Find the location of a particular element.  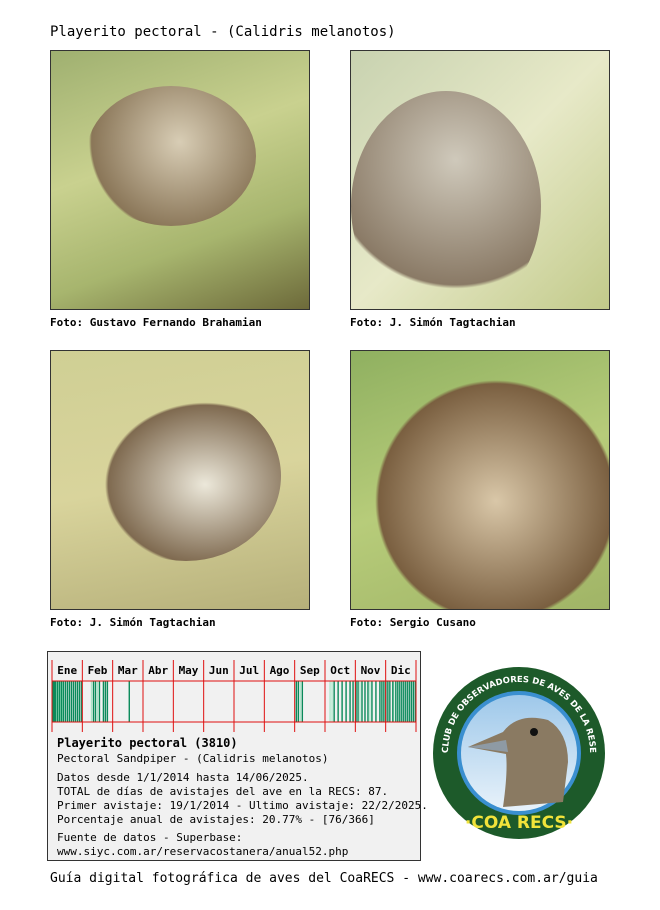

species-name: Playerito pectoral (3810) is located at coordinates (147, 743).